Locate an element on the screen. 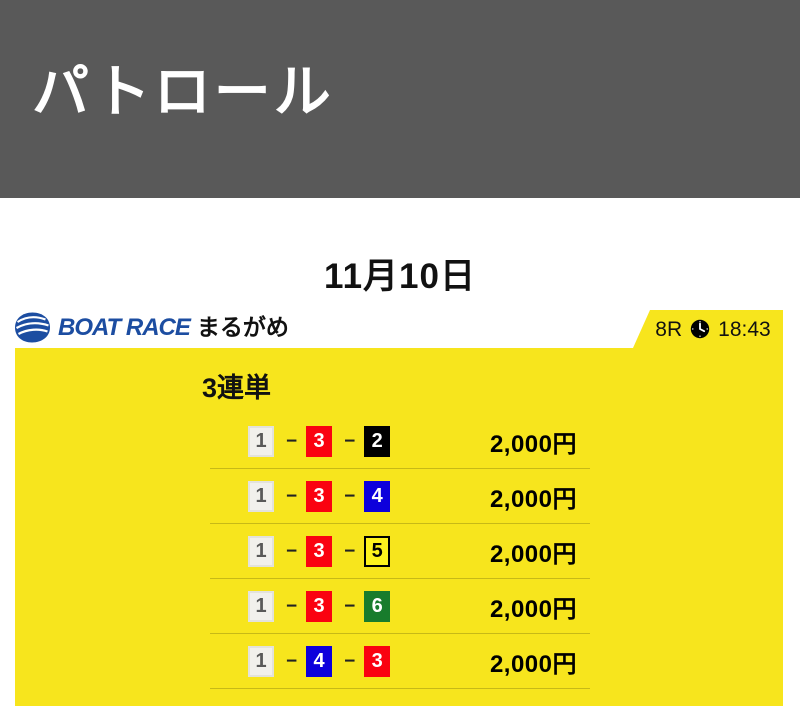 Image resolution: width=800 pixels, height=719 pixels. race-deadline-tab: 8R 18:43 is located at coordinates (708, 329).